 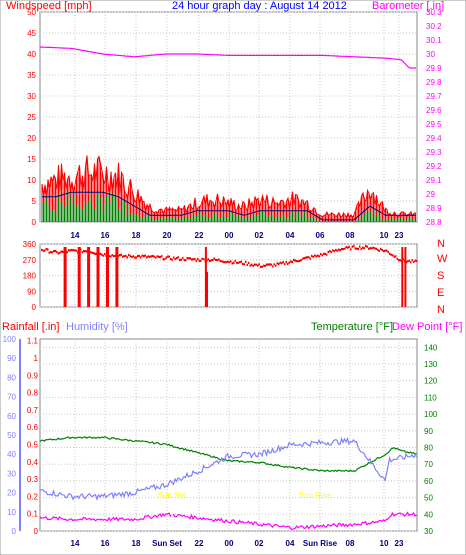 What do you see at coordinates (442, 259) in the screenshot?
I see `direction-compass-tick: W` at bounding box center [442, 259].